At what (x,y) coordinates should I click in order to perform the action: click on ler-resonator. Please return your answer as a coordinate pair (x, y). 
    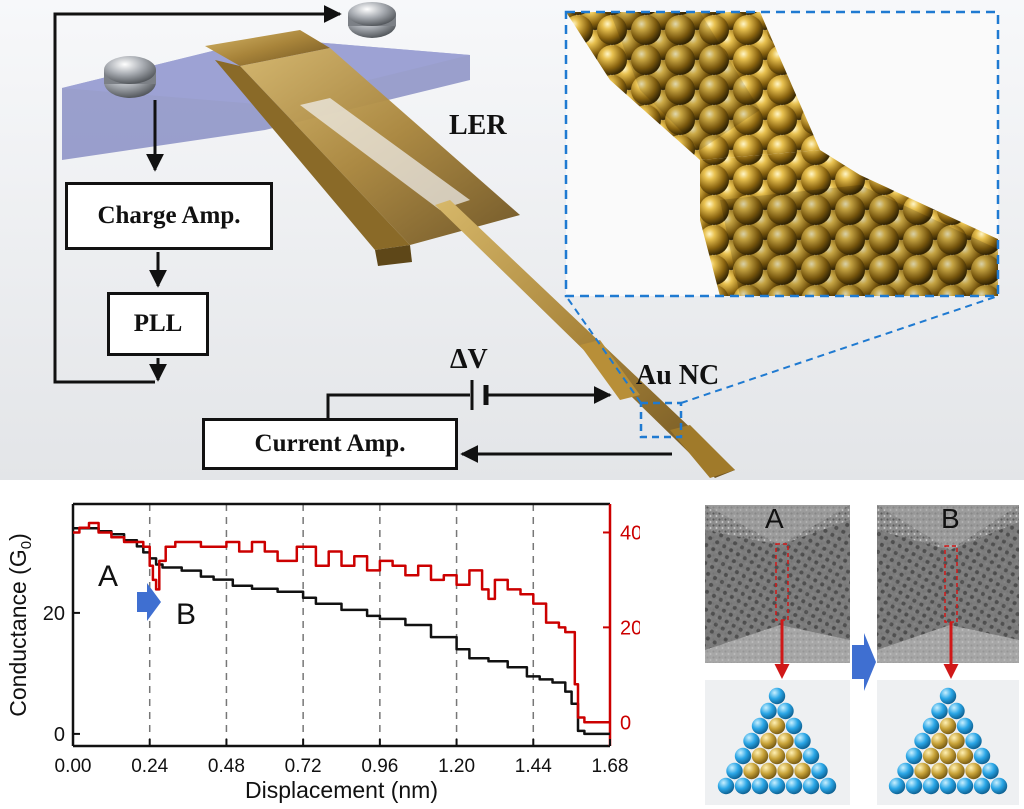
    Looking at the image, I should click on (267, 48).